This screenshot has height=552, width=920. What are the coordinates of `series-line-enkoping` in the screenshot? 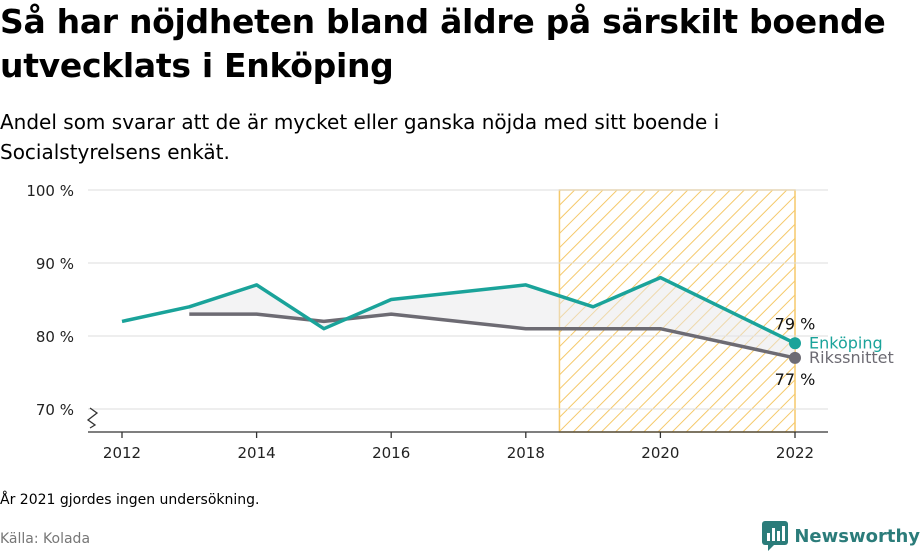 It's located at (458, 310).